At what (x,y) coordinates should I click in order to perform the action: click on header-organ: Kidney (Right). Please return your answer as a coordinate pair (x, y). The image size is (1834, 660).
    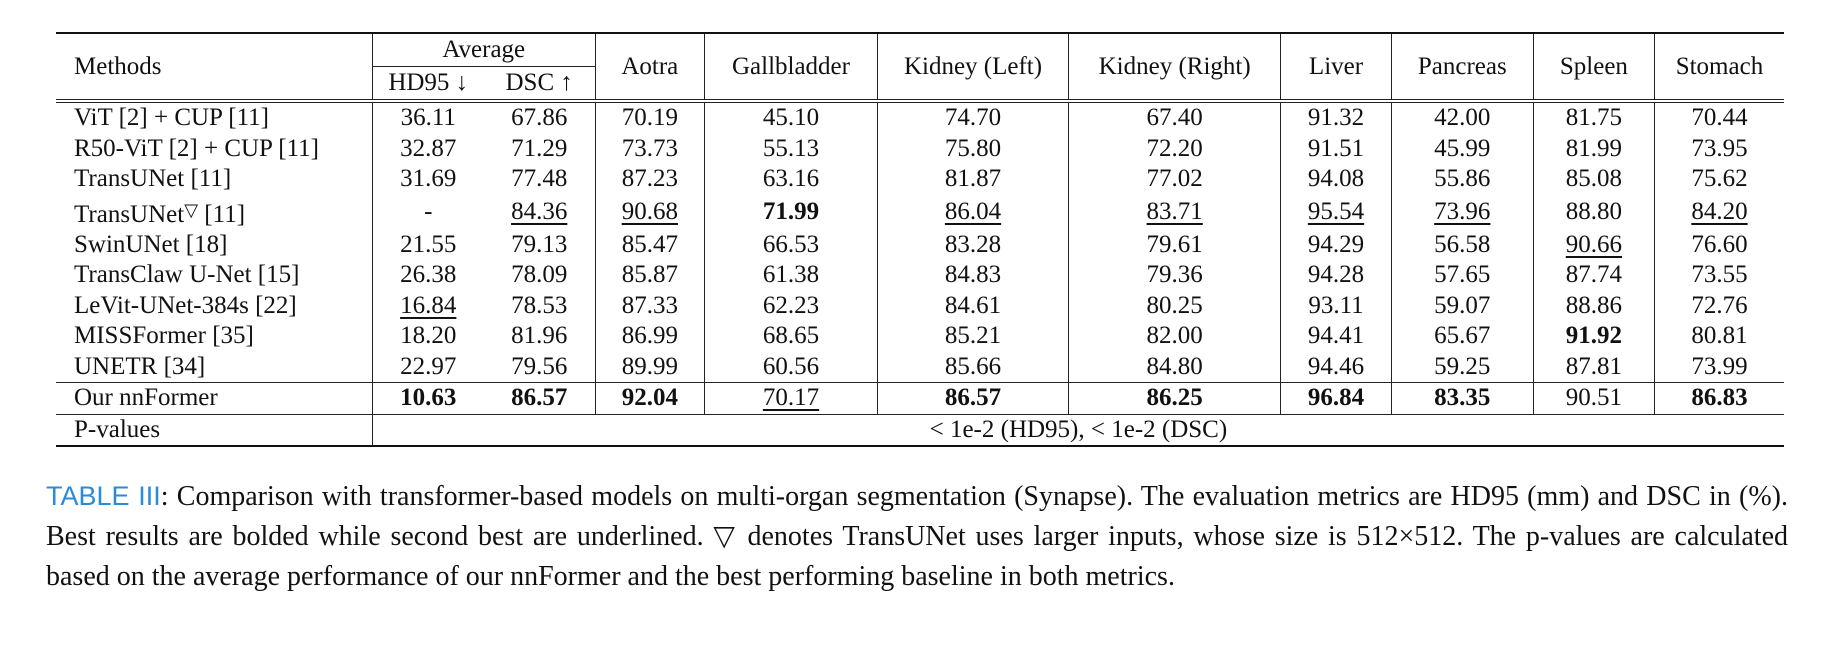
    Looking at the image, I should click on (1175, 67).